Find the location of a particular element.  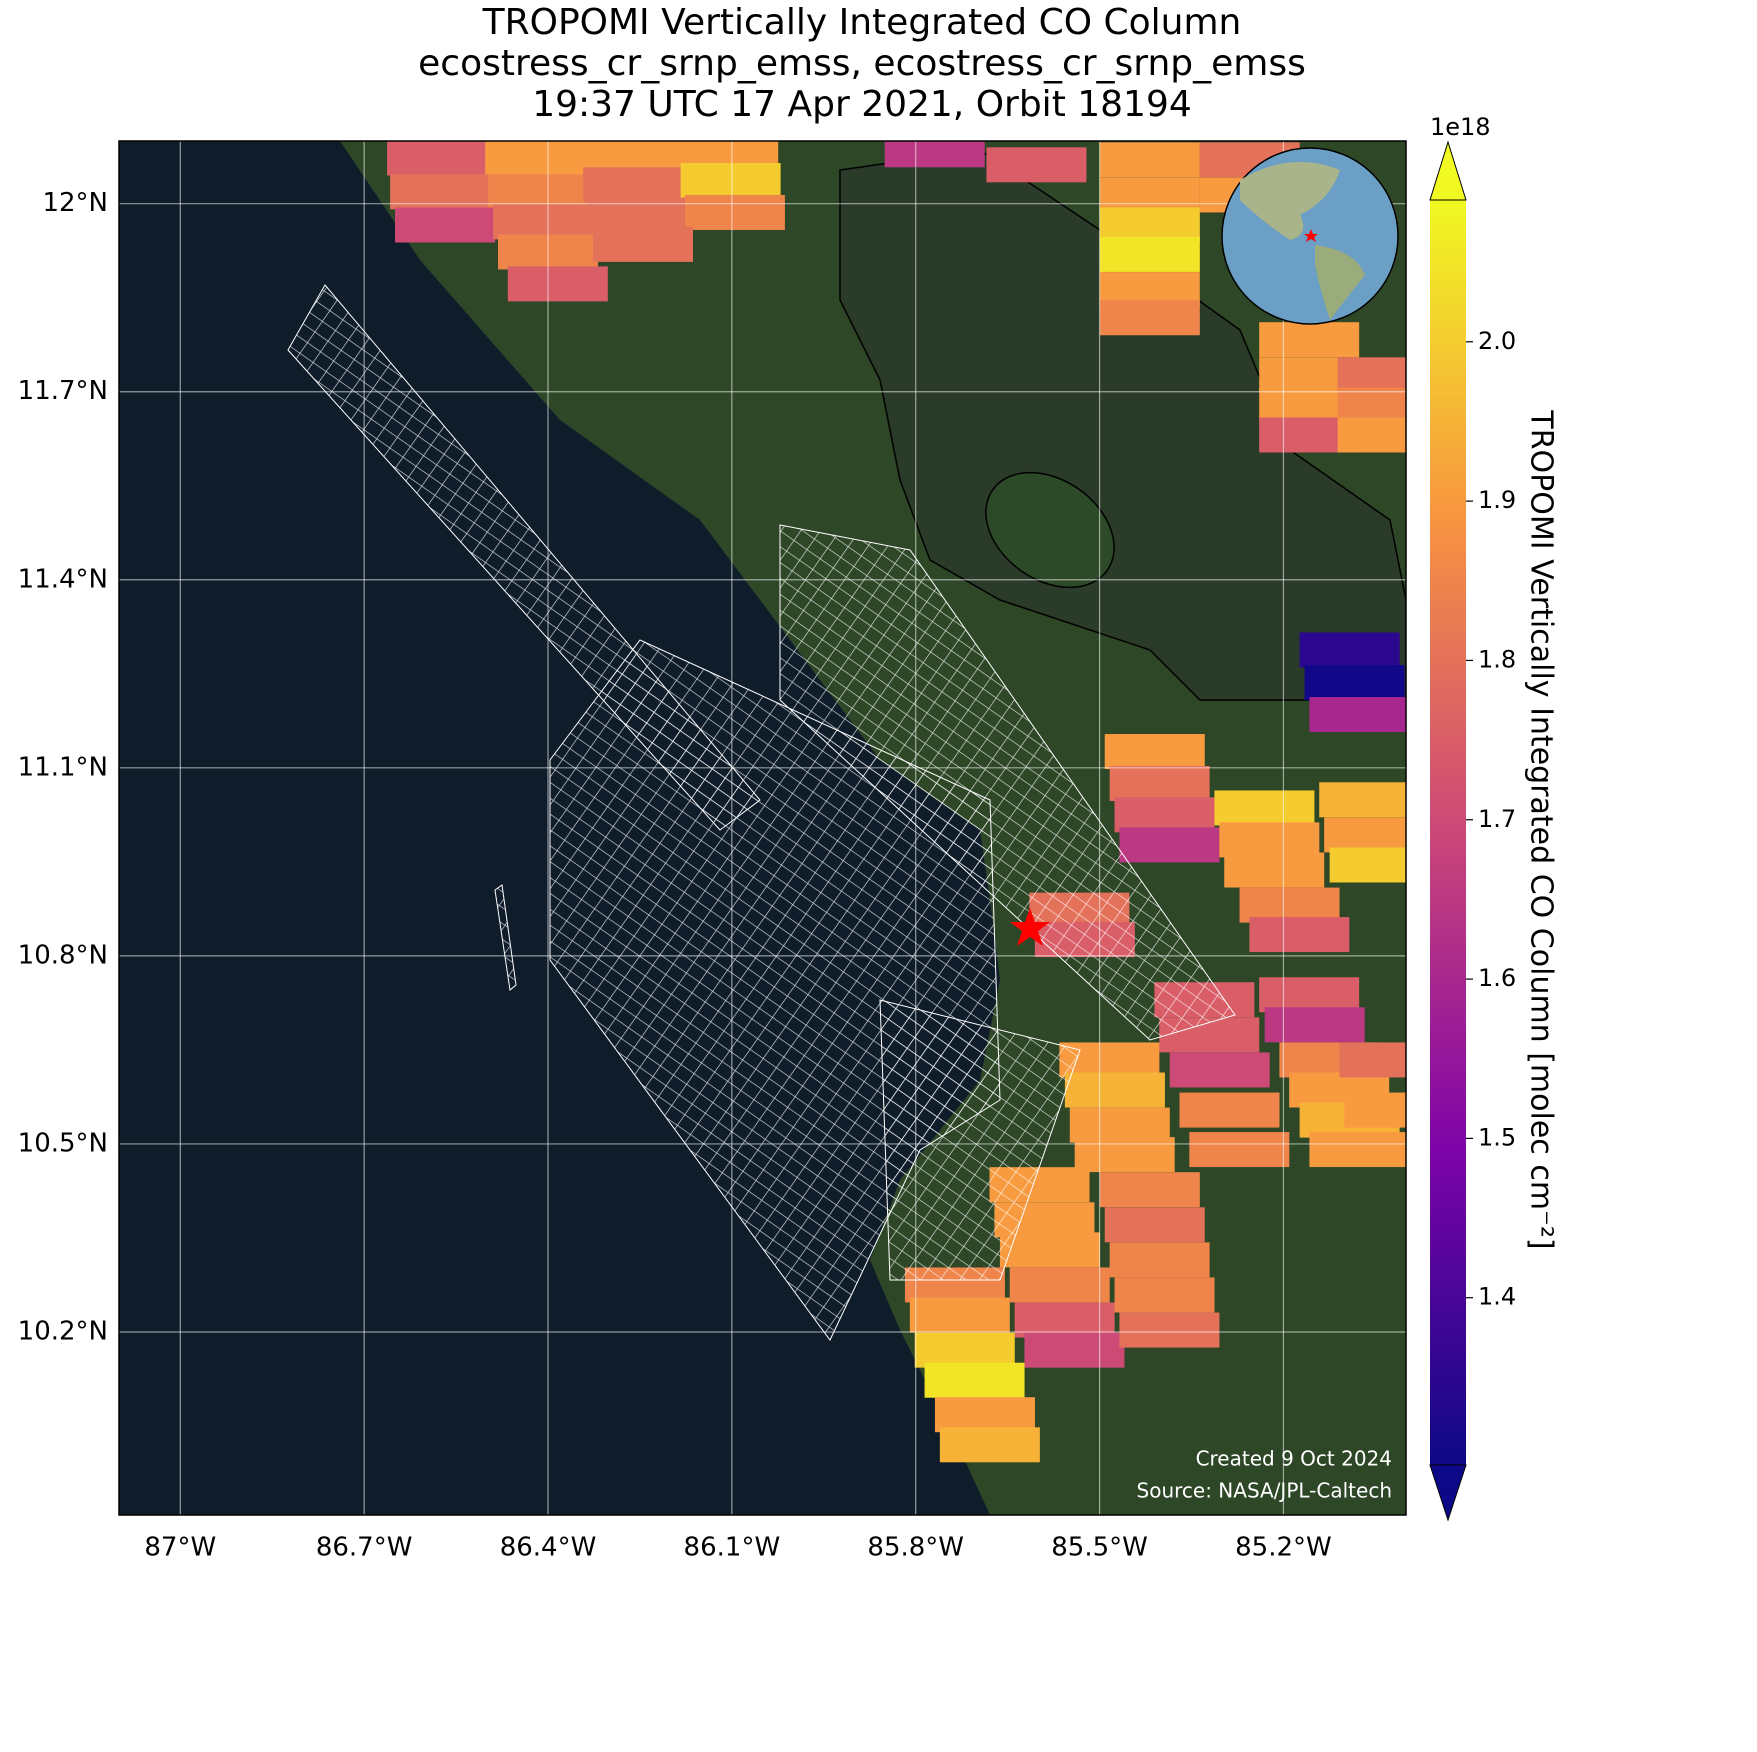

colorbar-tick-label: 2.0 is located at coordinates (1497, 341).